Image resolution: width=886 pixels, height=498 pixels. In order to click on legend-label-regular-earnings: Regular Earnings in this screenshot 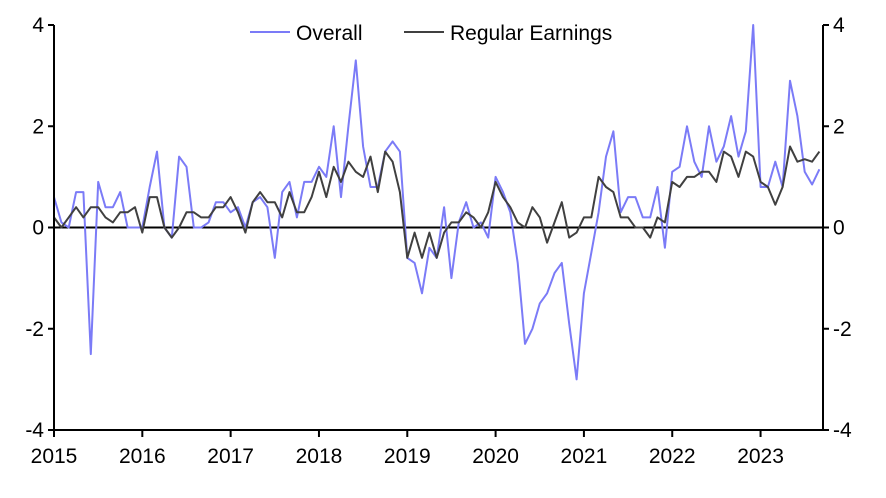, I will do `click(531, 33)`.